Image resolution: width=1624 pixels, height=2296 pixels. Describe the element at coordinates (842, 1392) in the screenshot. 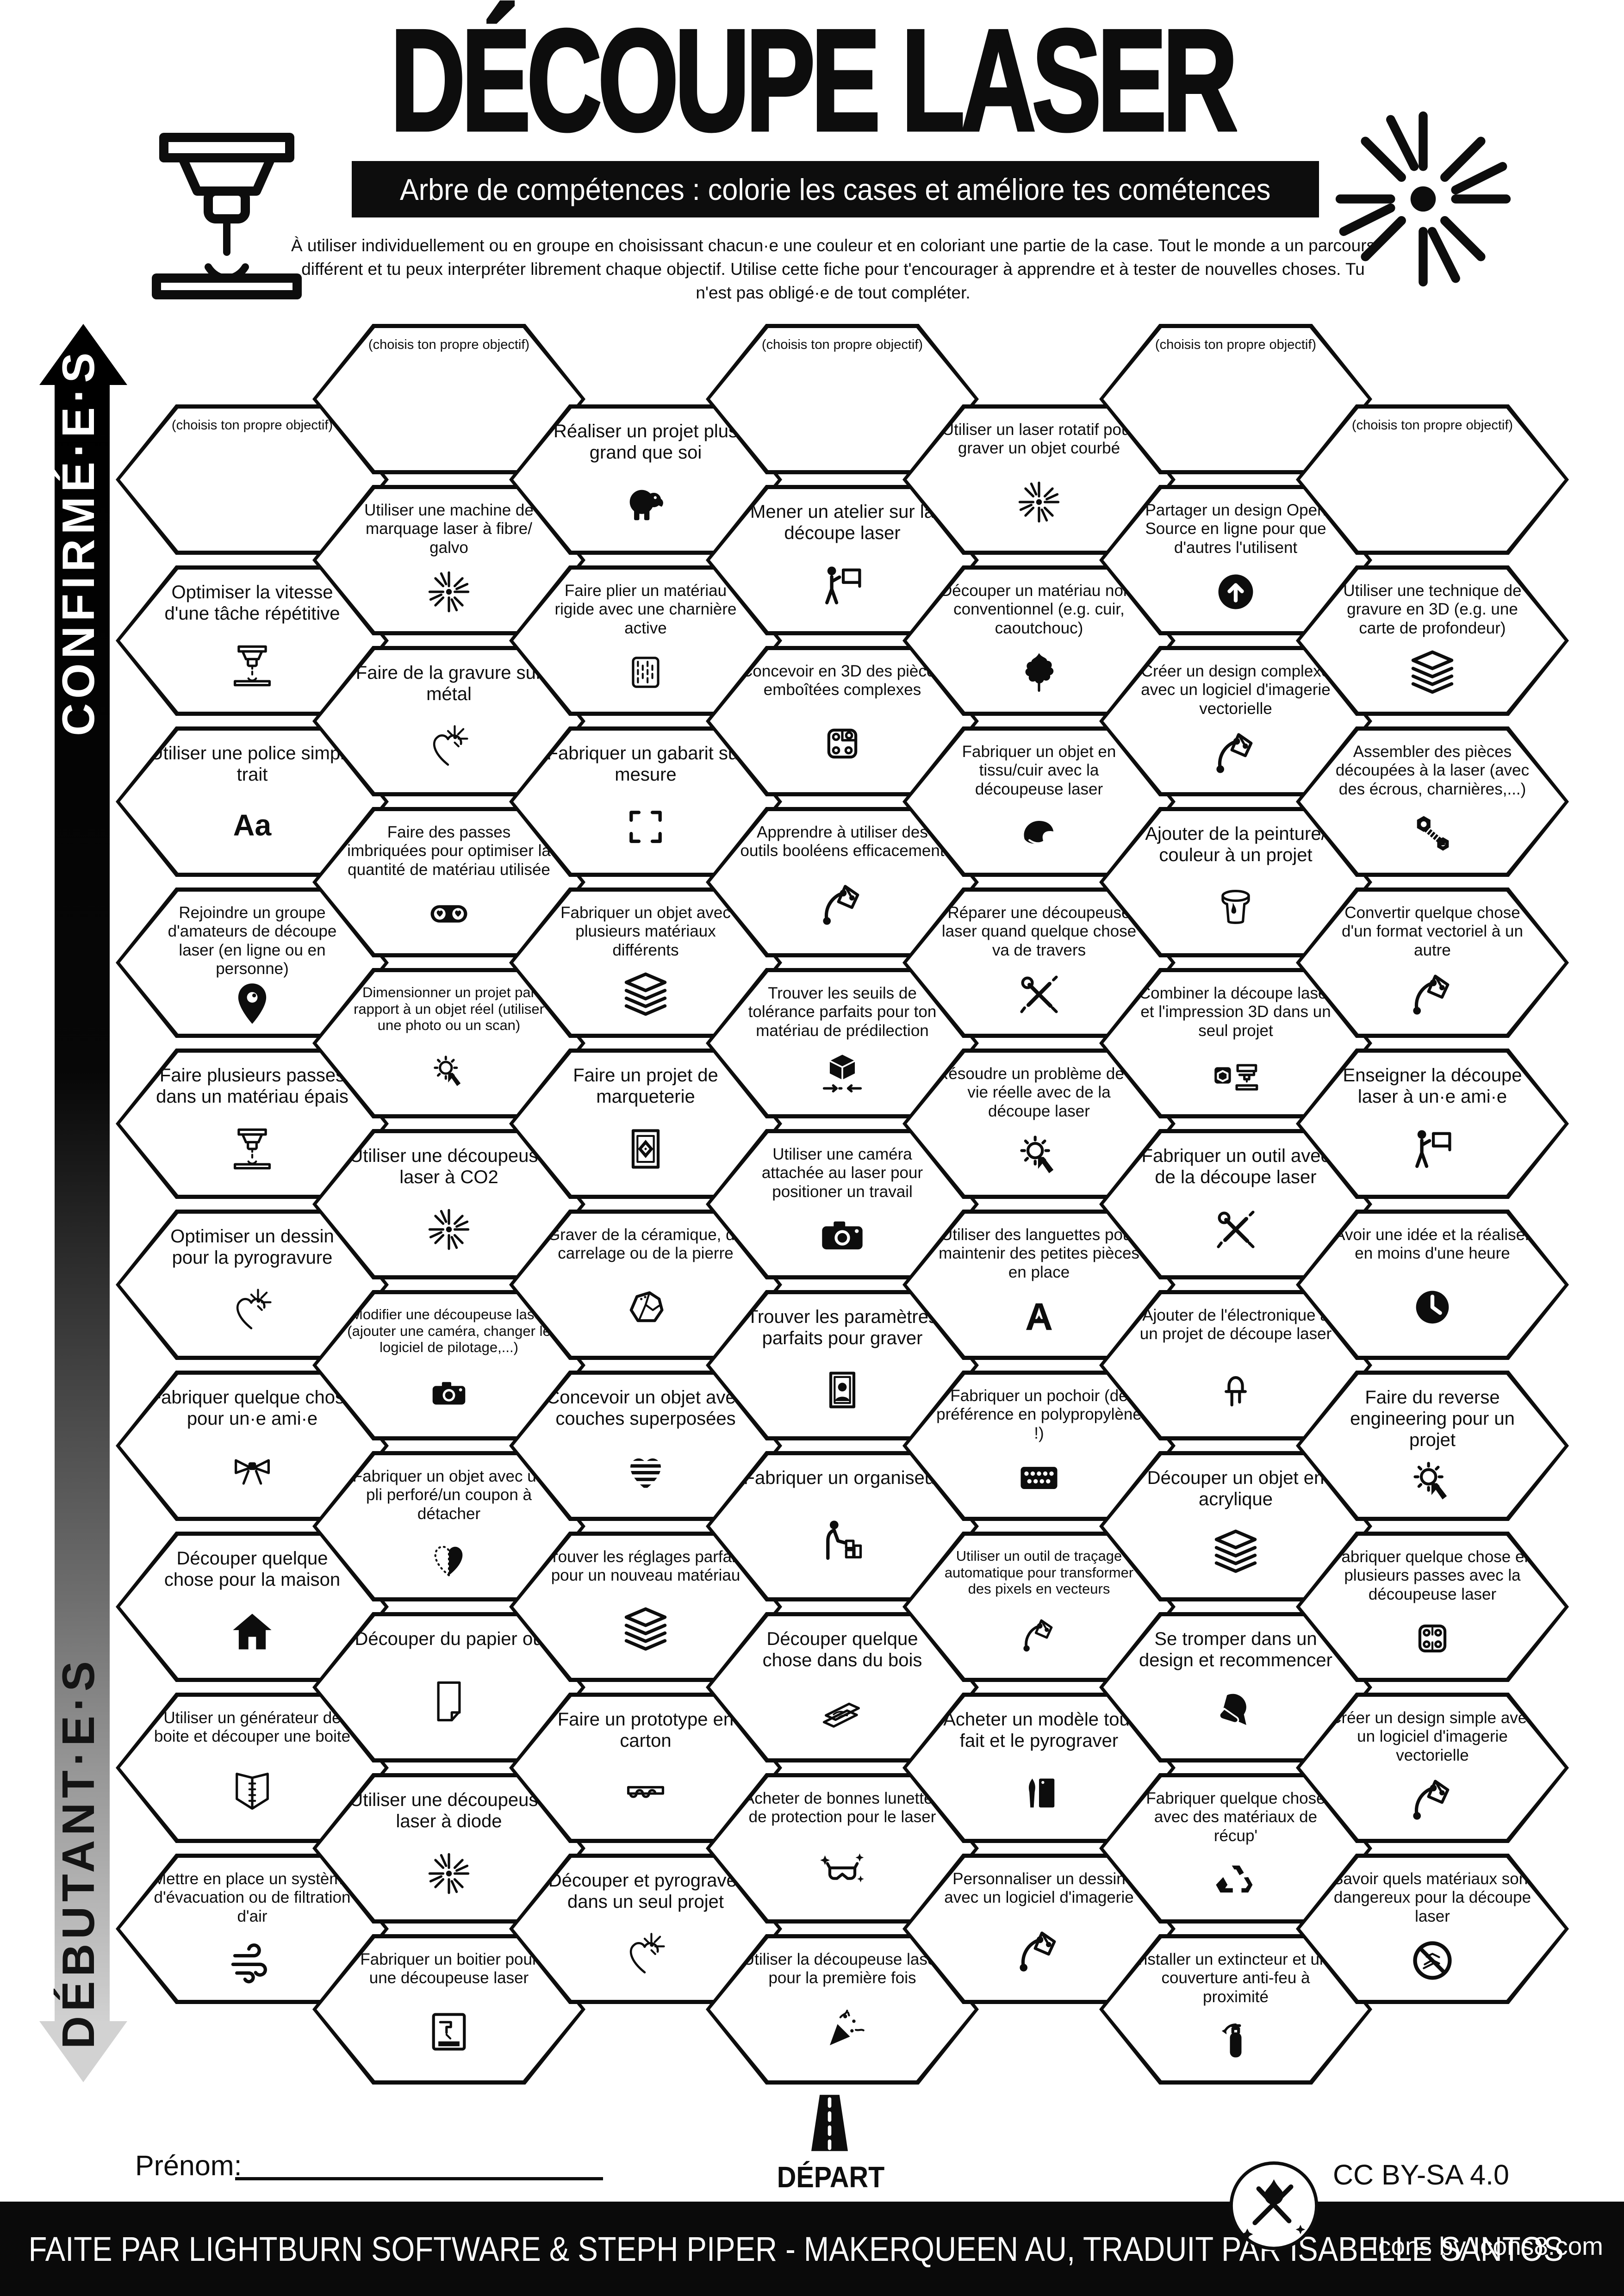

I see `engraved-portrait-icon` at that location.